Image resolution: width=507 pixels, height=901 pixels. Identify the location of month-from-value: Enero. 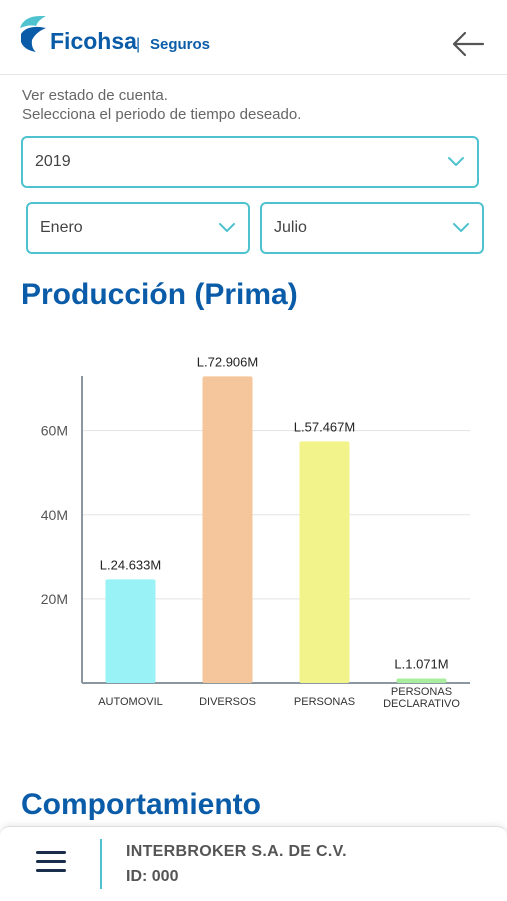
(61, 227).